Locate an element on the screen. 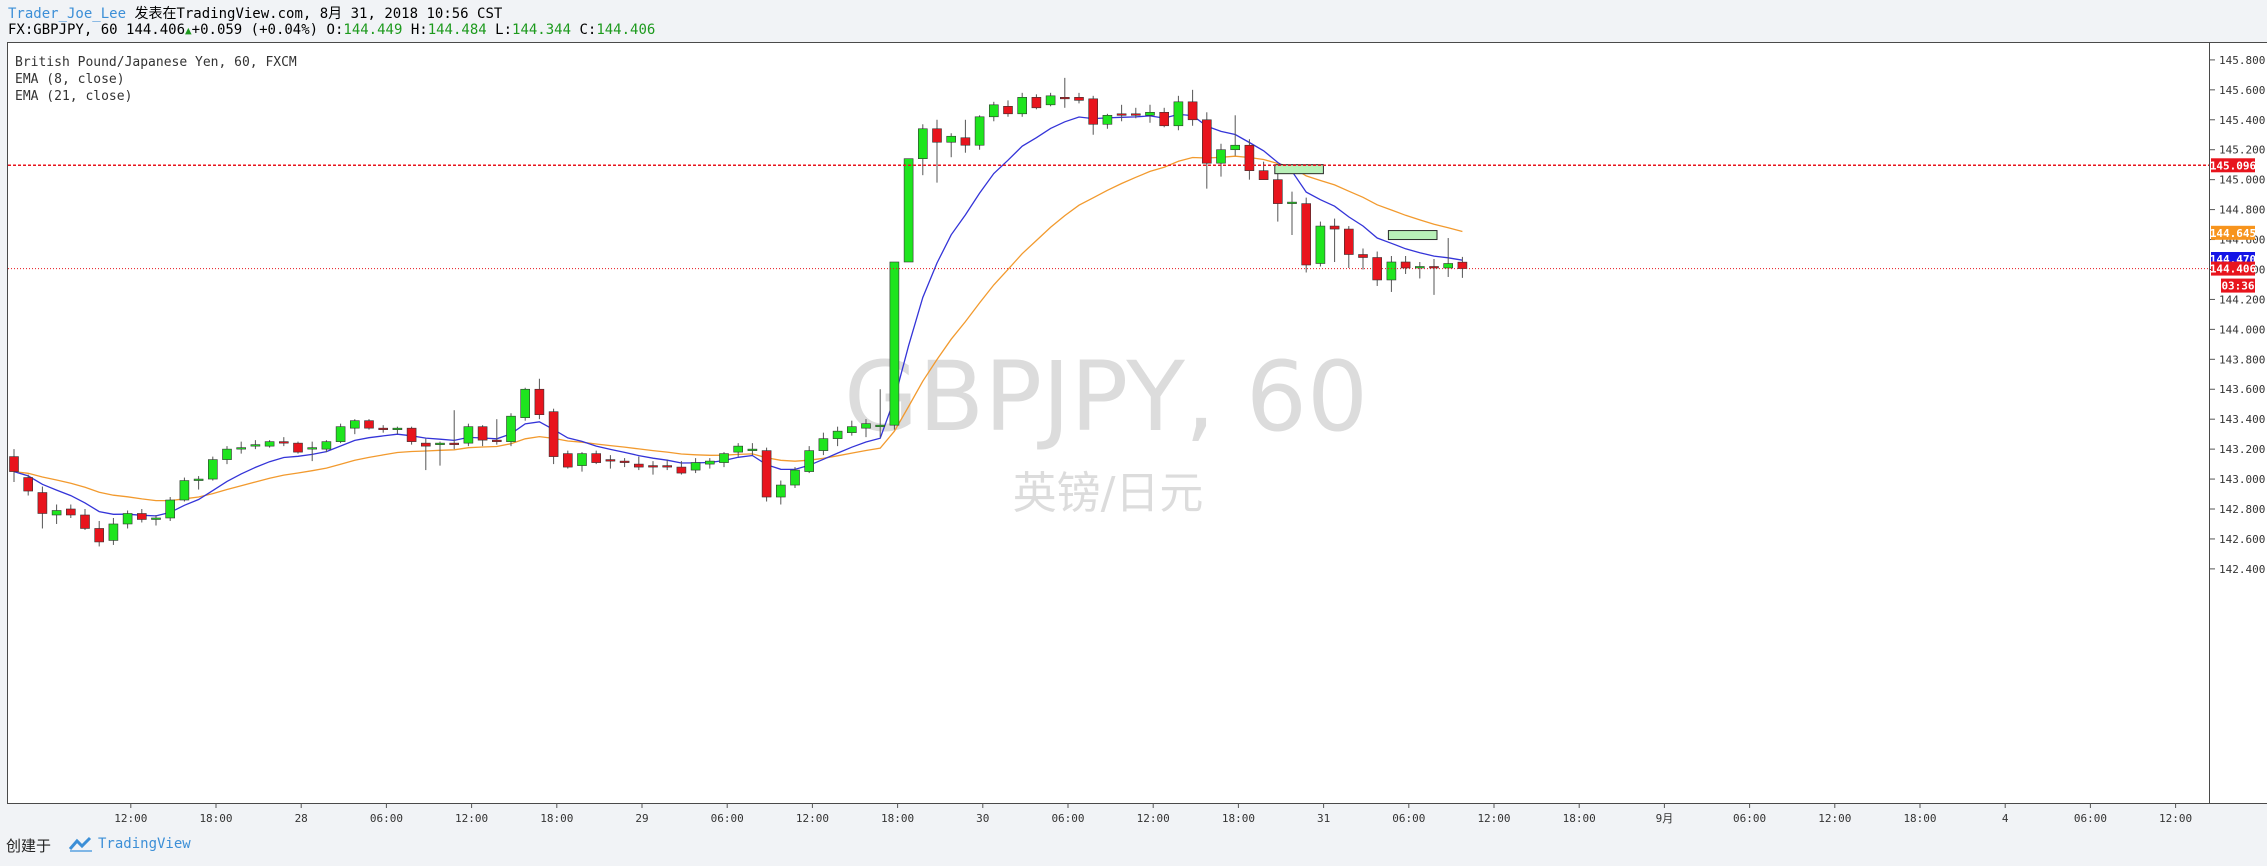 This screenshot has width=2267, height=866. y-tick-label: 142.800 is located at coordinates (2242, 509).